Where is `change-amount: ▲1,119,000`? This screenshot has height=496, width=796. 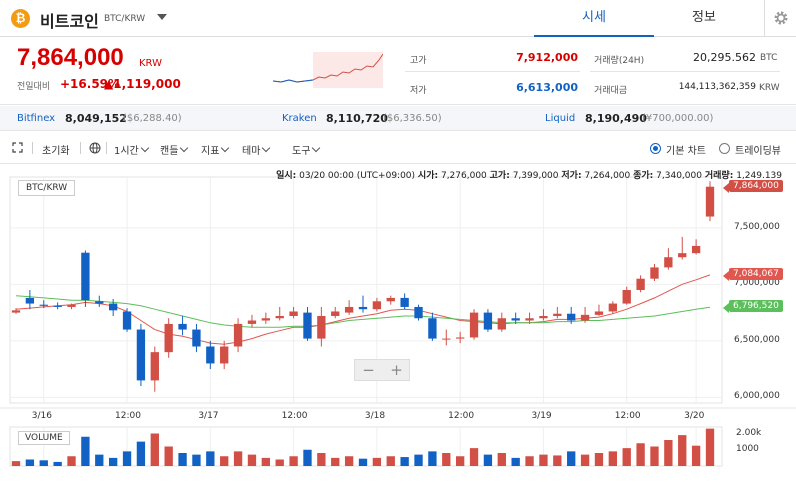
change-amount: ▲1,119,000 is located at coordinates (142, 84).